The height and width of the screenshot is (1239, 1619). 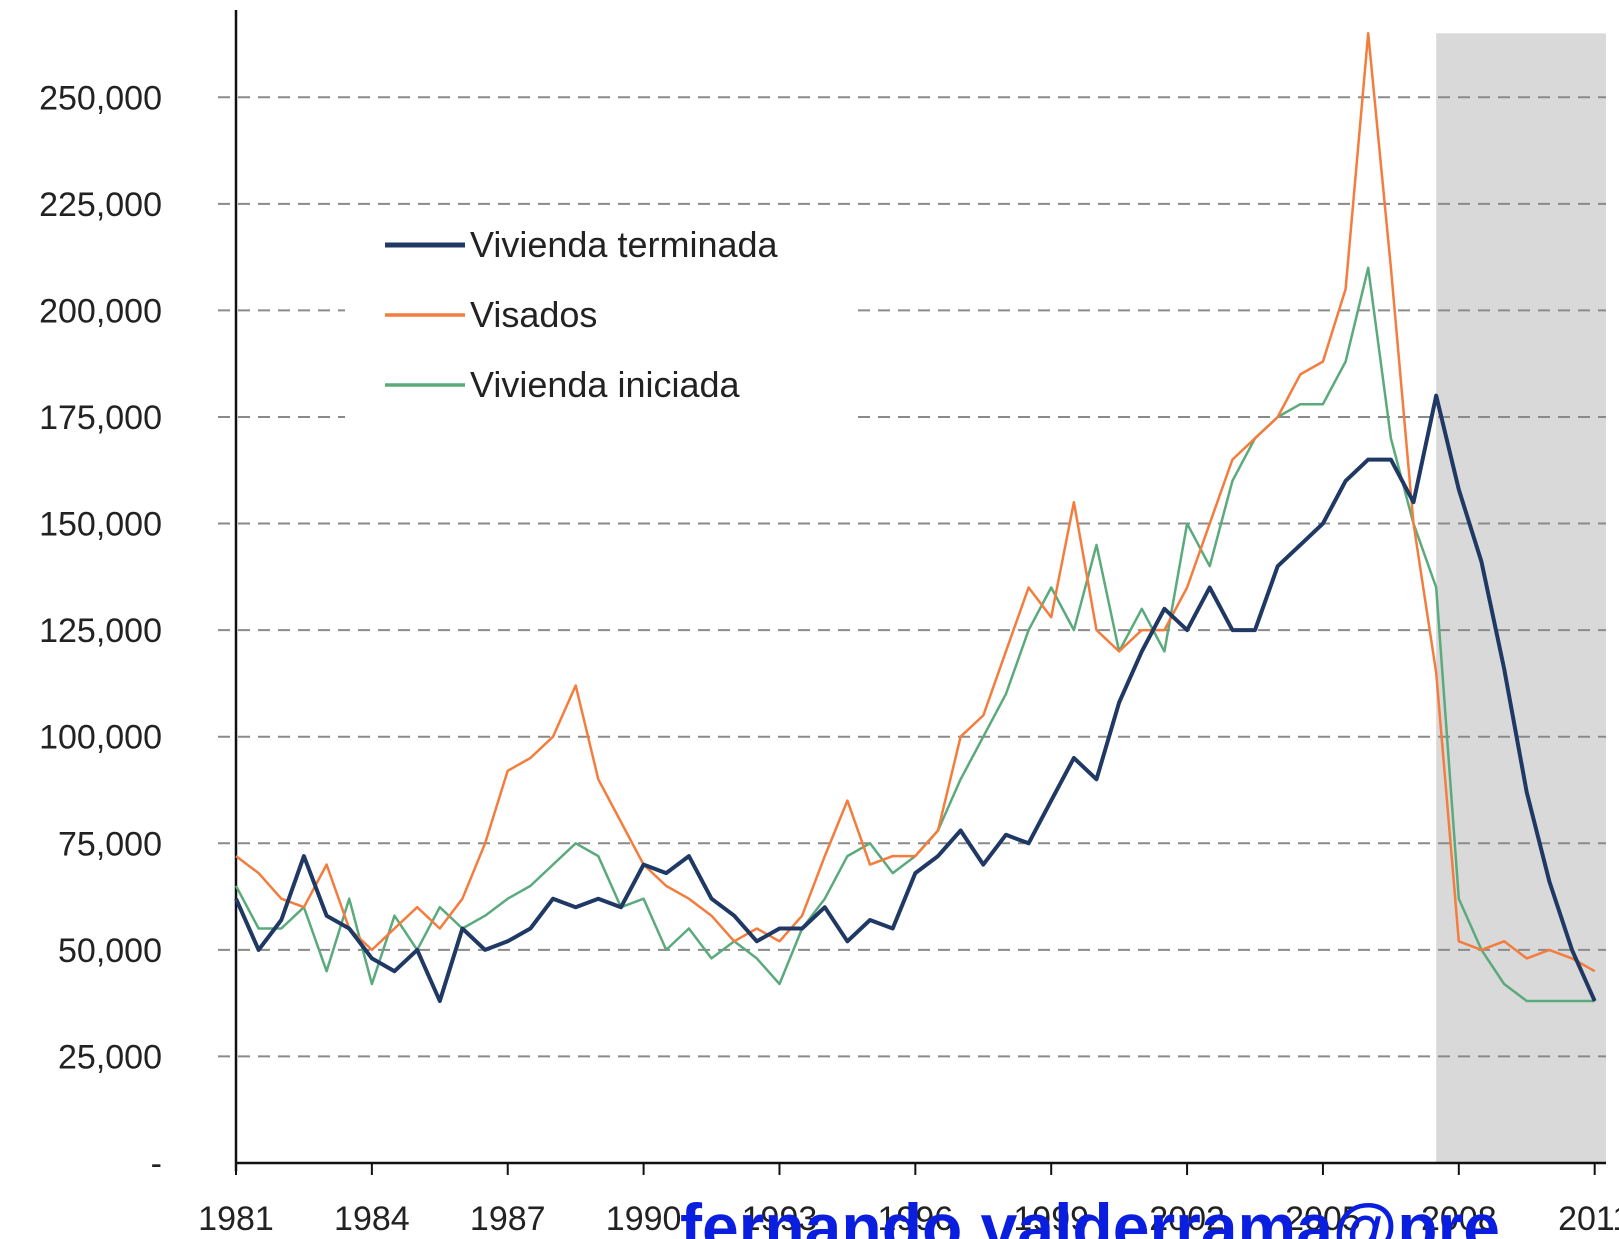 What do you see at coordinates (100, 631) in the screenshot?
I see `y-tick-label: 125,000` at bounding box center [100, 631].